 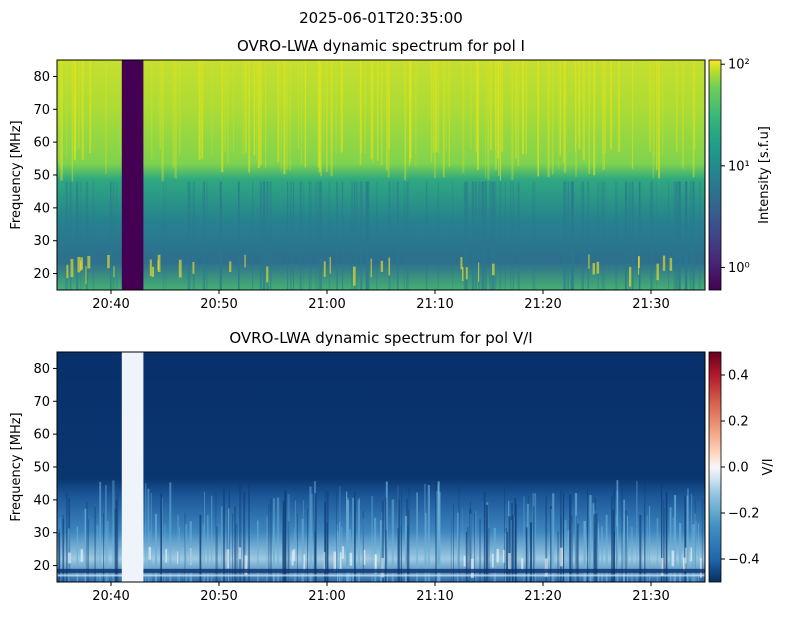 What do you see at coordinates (739, 65) in the screenshot?
I see `colorbar-tick-label: 10²` at bounding box center [739, 65].